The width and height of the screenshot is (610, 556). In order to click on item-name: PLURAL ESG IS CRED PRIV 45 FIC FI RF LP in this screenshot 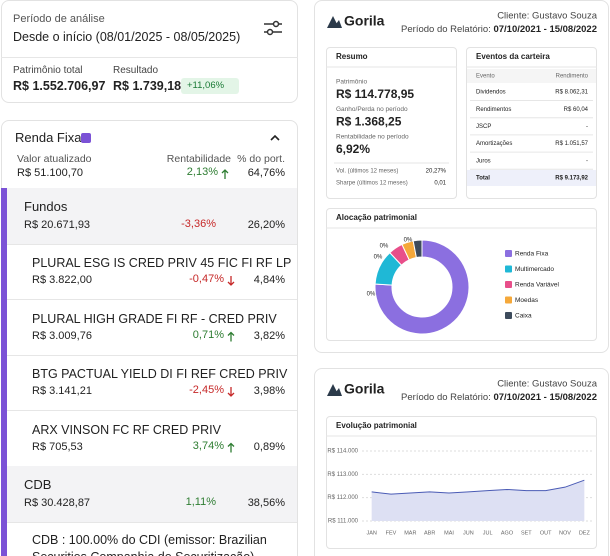, I will do `click(162, 263)`.